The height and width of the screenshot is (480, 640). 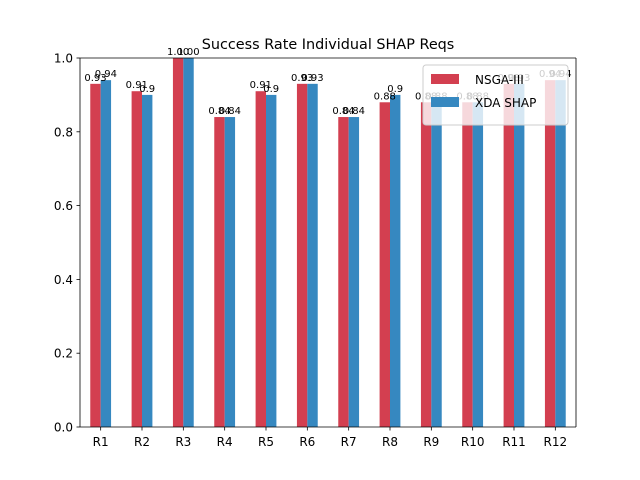 What do you see at coordinates (395, 261) in the screenshot?
I see `xda-bar-r8` at bounding box center [395, 261].